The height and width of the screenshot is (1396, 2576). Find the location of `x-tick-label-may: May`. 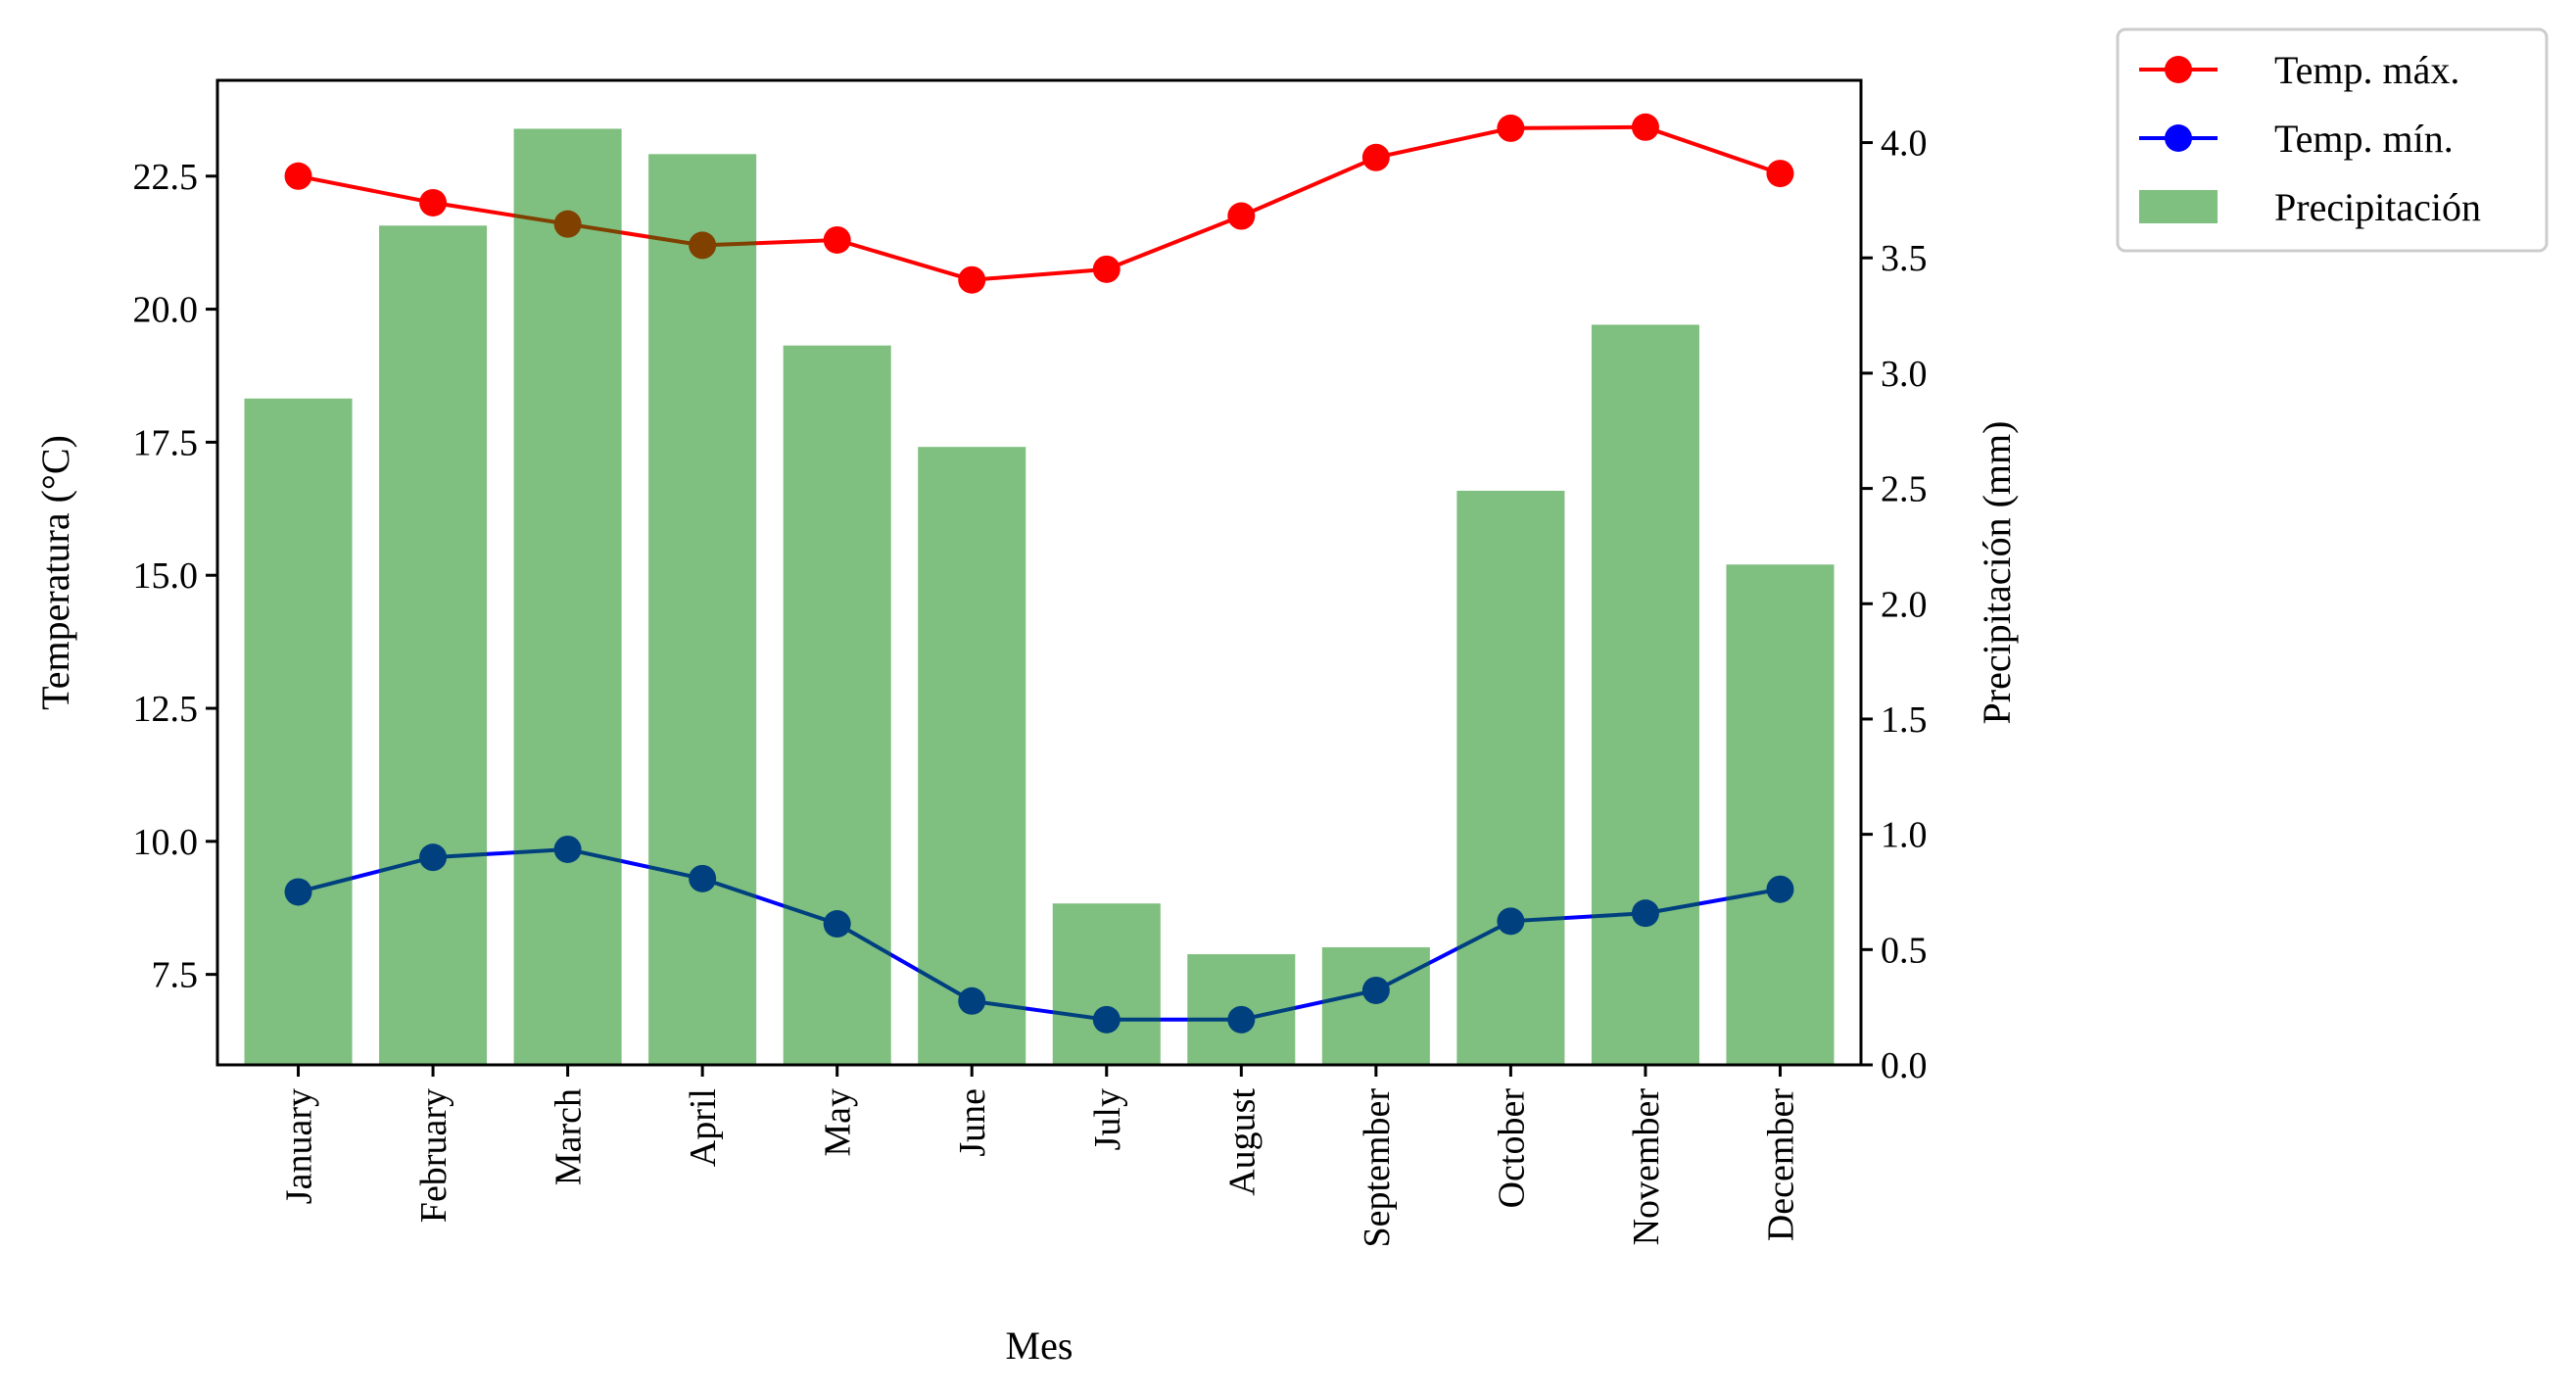

x-tick-label-may: May is located at coordinates (839, 1122).